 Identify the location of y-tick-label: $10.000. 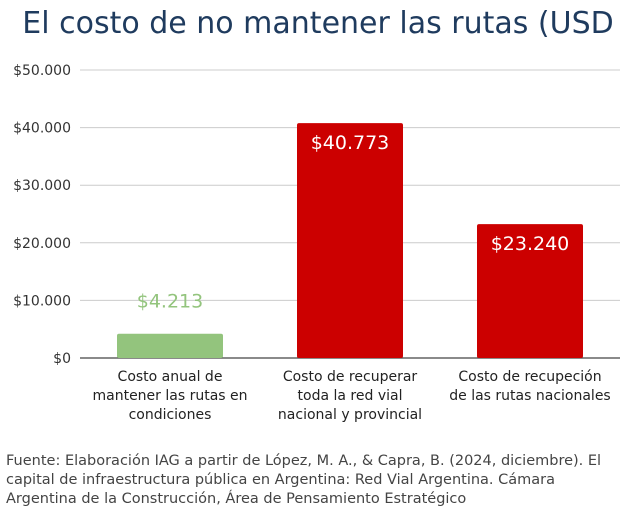
(42, 301).